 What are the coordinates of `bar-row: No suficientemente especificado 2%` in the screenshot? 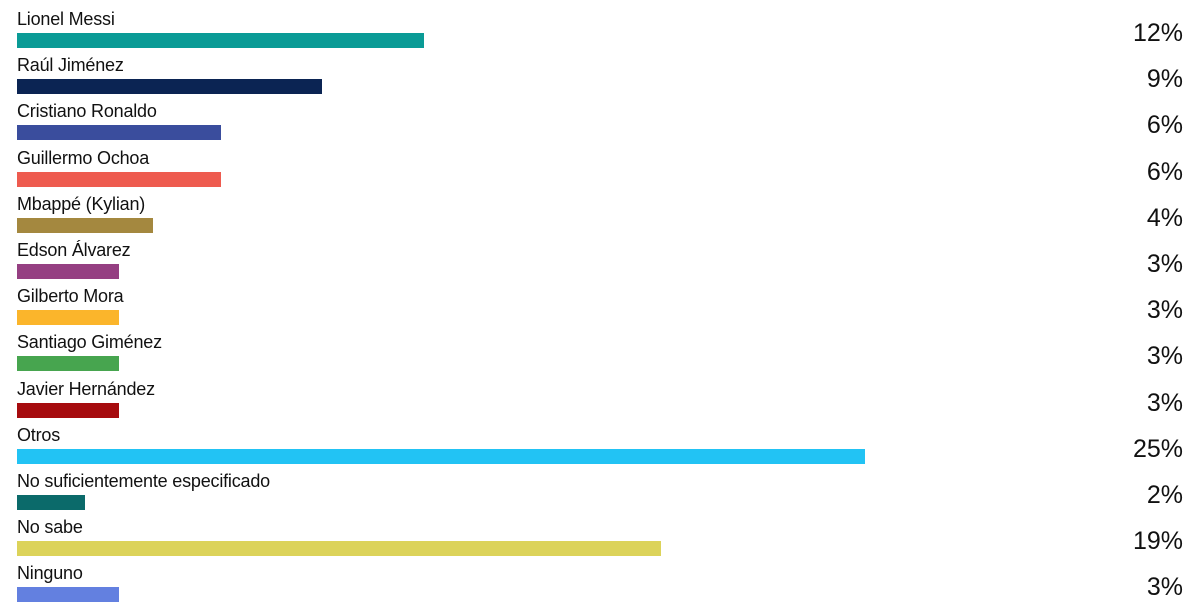 It's located at (595, 493).